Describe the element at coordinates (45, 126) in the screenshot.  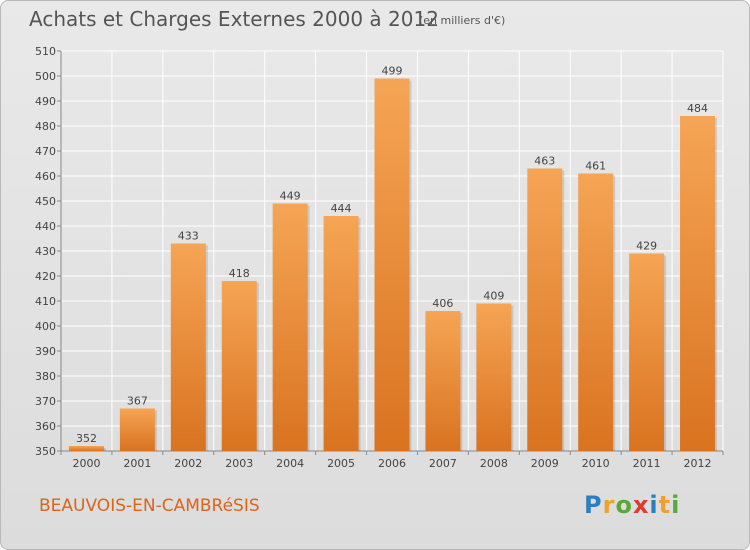
I see `y-tick-label: 480` at that location.